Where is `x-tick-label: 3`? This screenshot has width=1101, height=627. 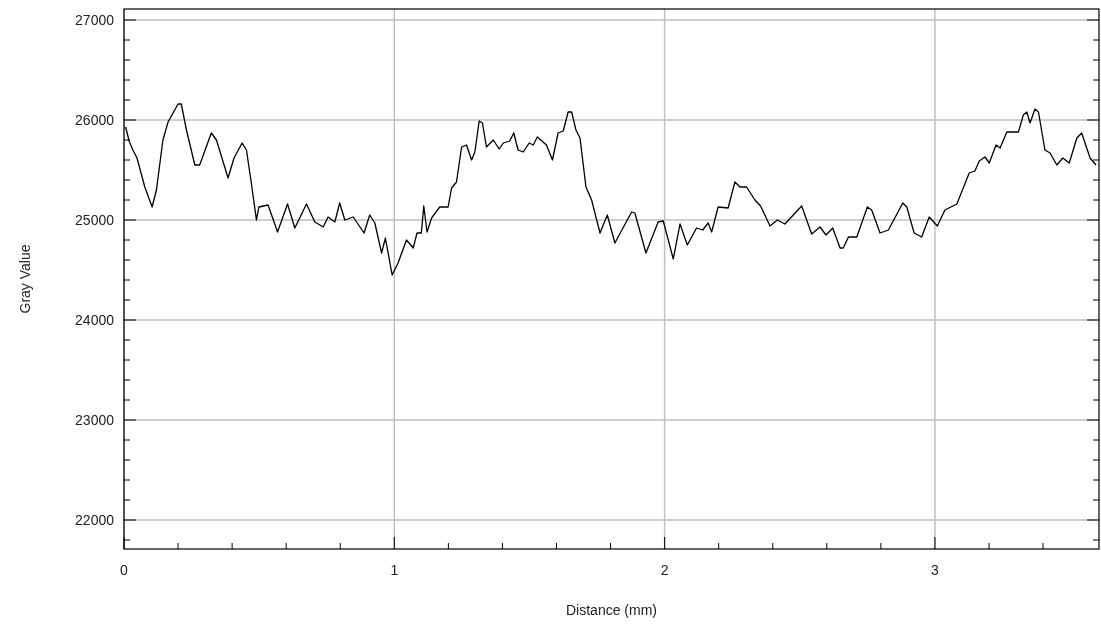
x-tick-label: 3 is located at coordinates (935, 570).